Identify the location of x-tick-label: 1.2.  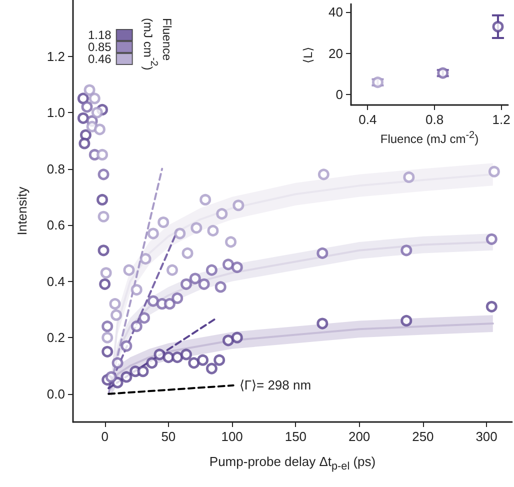
(501, 119).